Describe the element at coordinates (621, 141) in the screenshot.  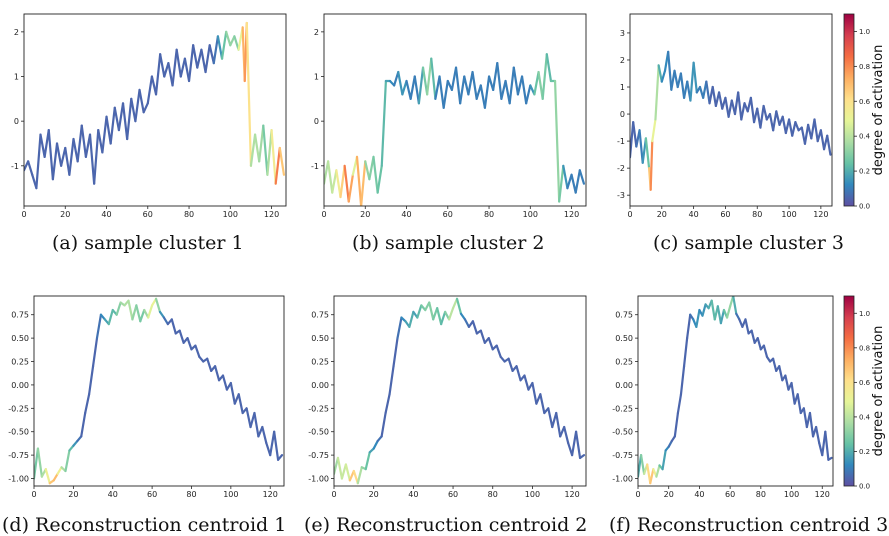
I see `y-tick-label: -1` at that location.